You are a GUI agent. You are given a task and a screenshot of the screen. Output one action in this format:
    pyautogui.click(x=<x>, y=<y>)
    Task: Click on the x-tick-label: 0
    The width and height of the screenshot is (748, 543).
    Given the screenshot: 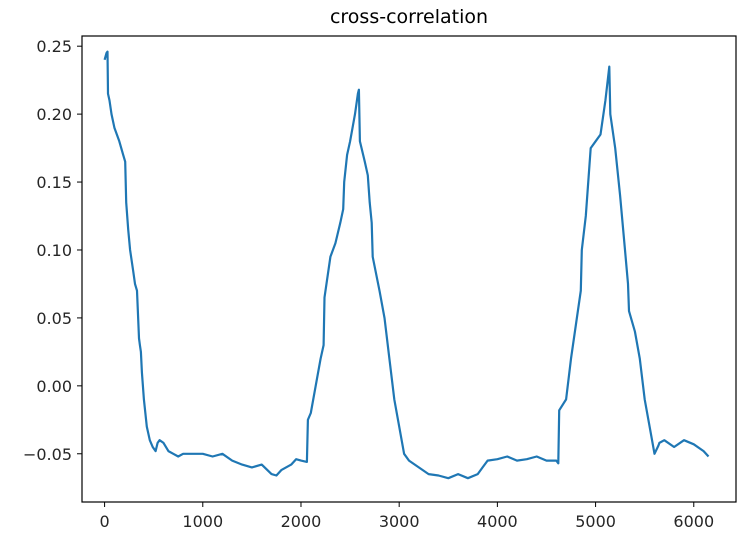 What is the action you would take?
    pyautogui.click(x=104, y=521)
    